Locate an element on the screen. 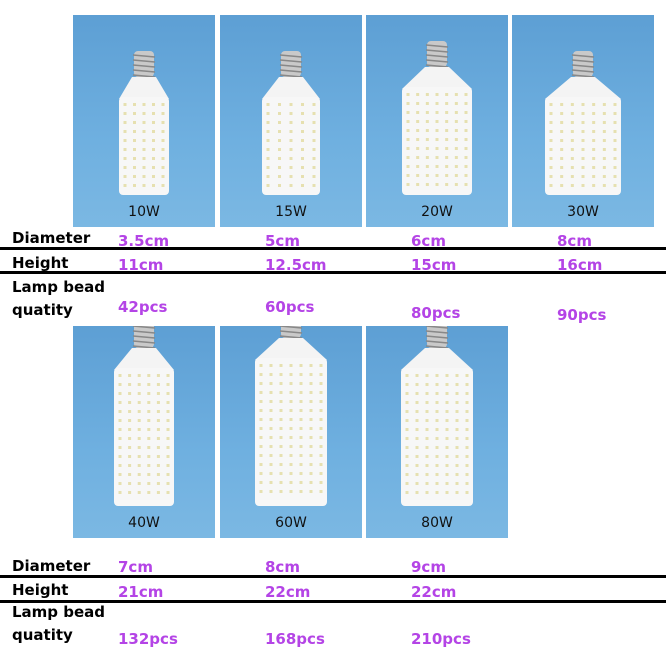 The image size is (666, 666). diameter-value: 7cm is located at coordinates (135, 567).